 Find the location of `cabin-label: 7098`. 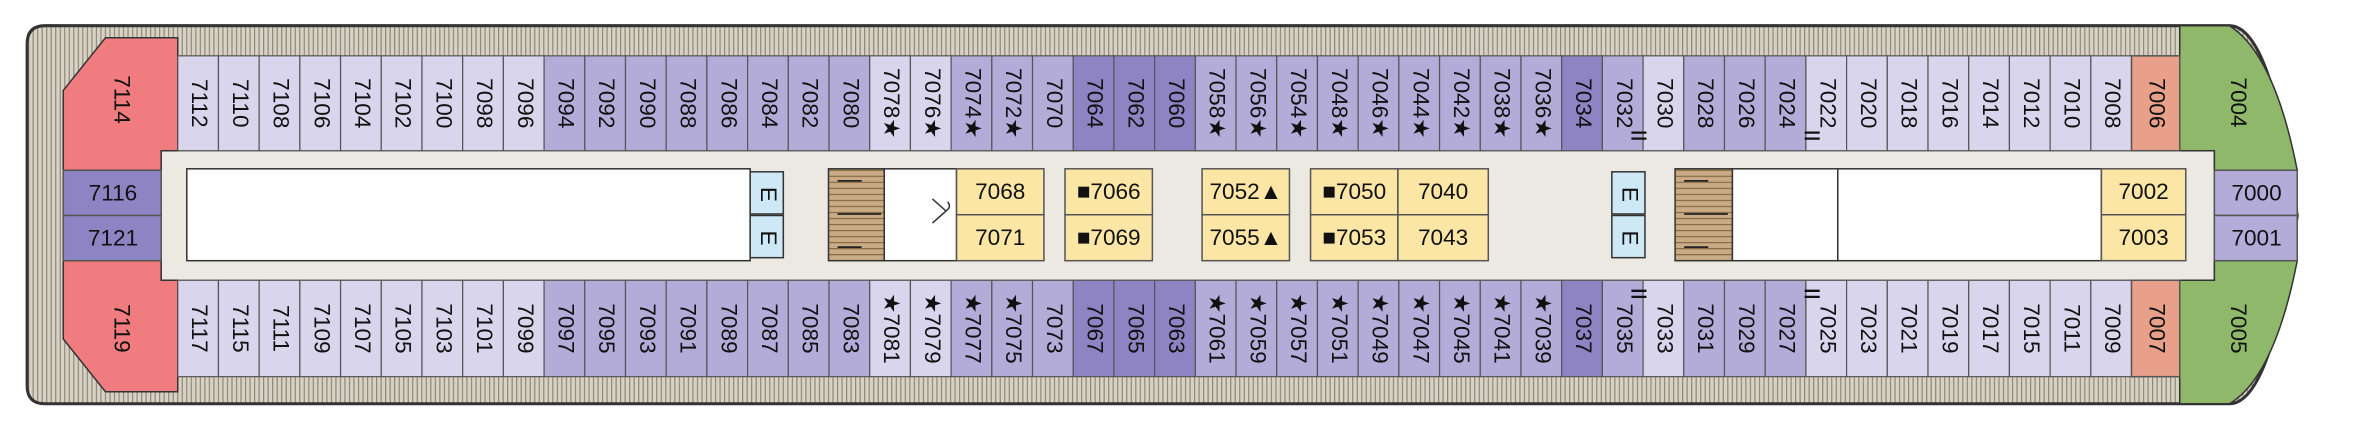

cabin-label: 7098 is located at coordinates (484, 103).